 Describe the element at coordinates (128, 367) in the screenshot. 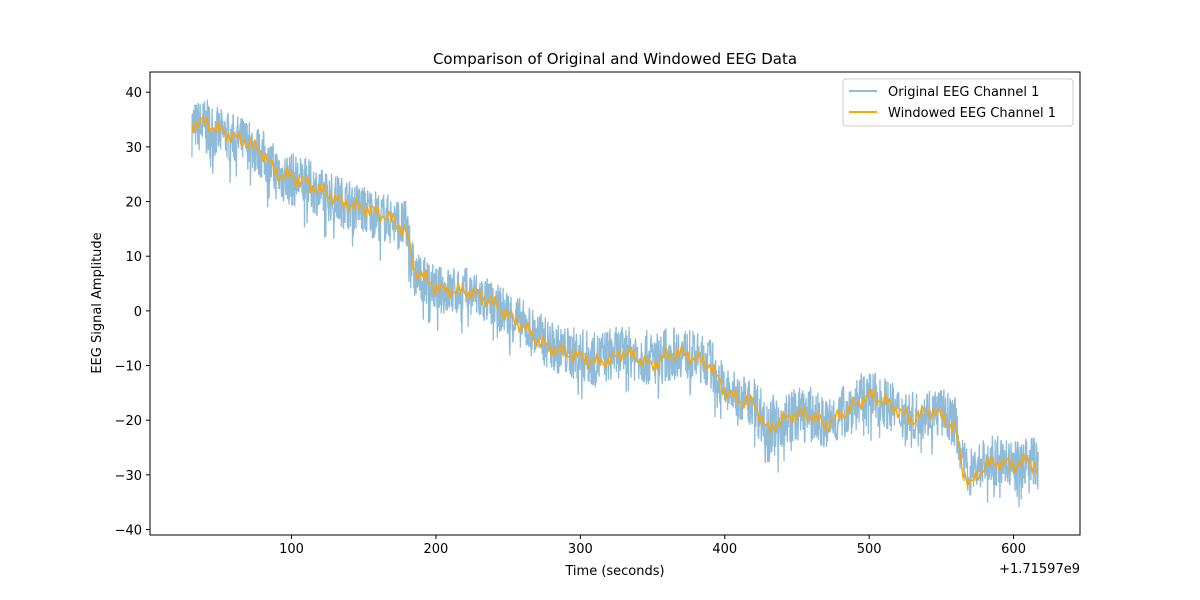

I see `y-tick-label: −10` at that location.